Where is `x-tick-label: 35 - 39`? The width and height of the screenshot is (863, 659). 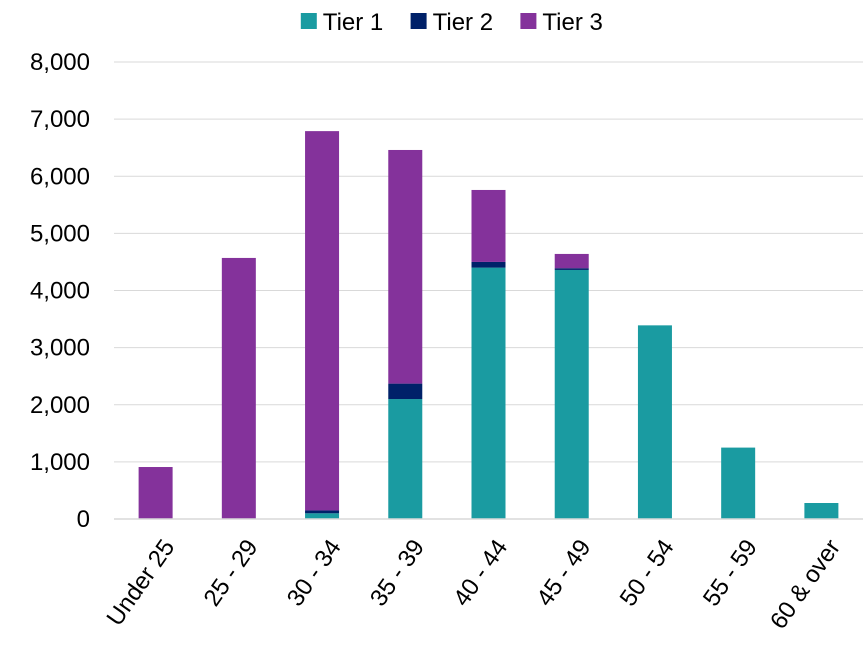 x-tick-label: 35 - 39 is located at coordinates (397, 573).